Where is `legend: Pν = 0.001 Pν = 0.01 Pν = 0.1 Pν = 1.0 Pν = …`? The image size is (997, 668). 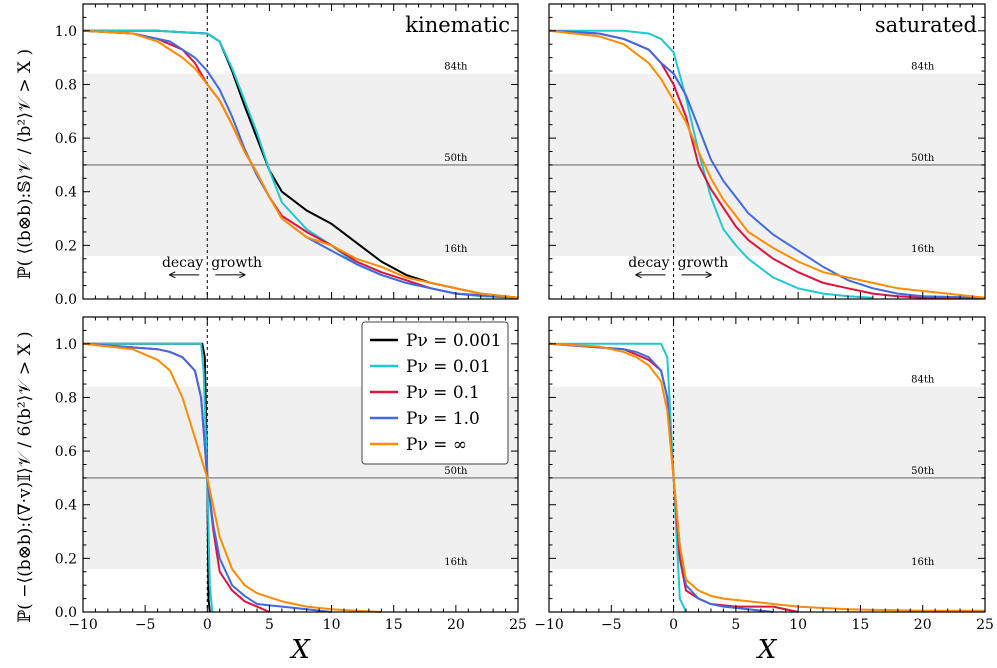 legend: Pν = 0.001 Pν = 0.01 Pν = 0.1 Pν = 1.0 Pν = … is located at coordinates (435, 393).